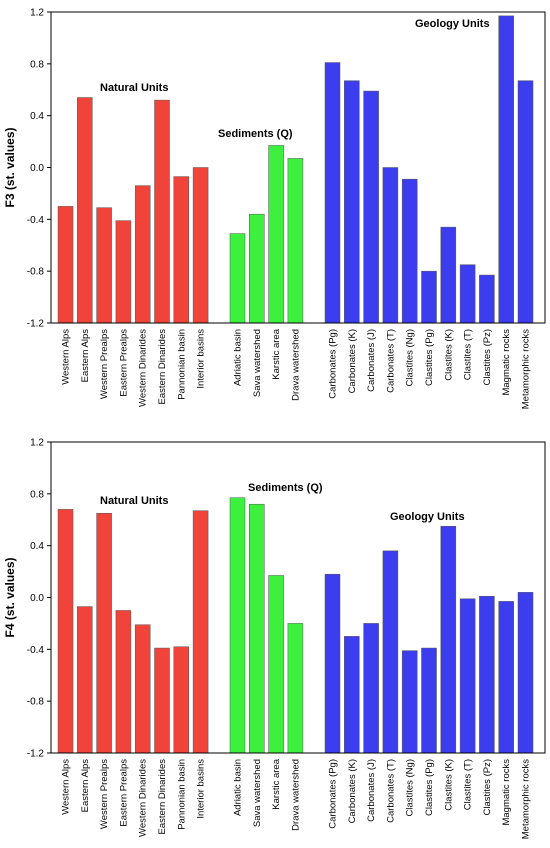 Image resolution: width=550 pixels, height=848 pixels. I want to click on category-label: Adriatic basin, so click(238, 357).